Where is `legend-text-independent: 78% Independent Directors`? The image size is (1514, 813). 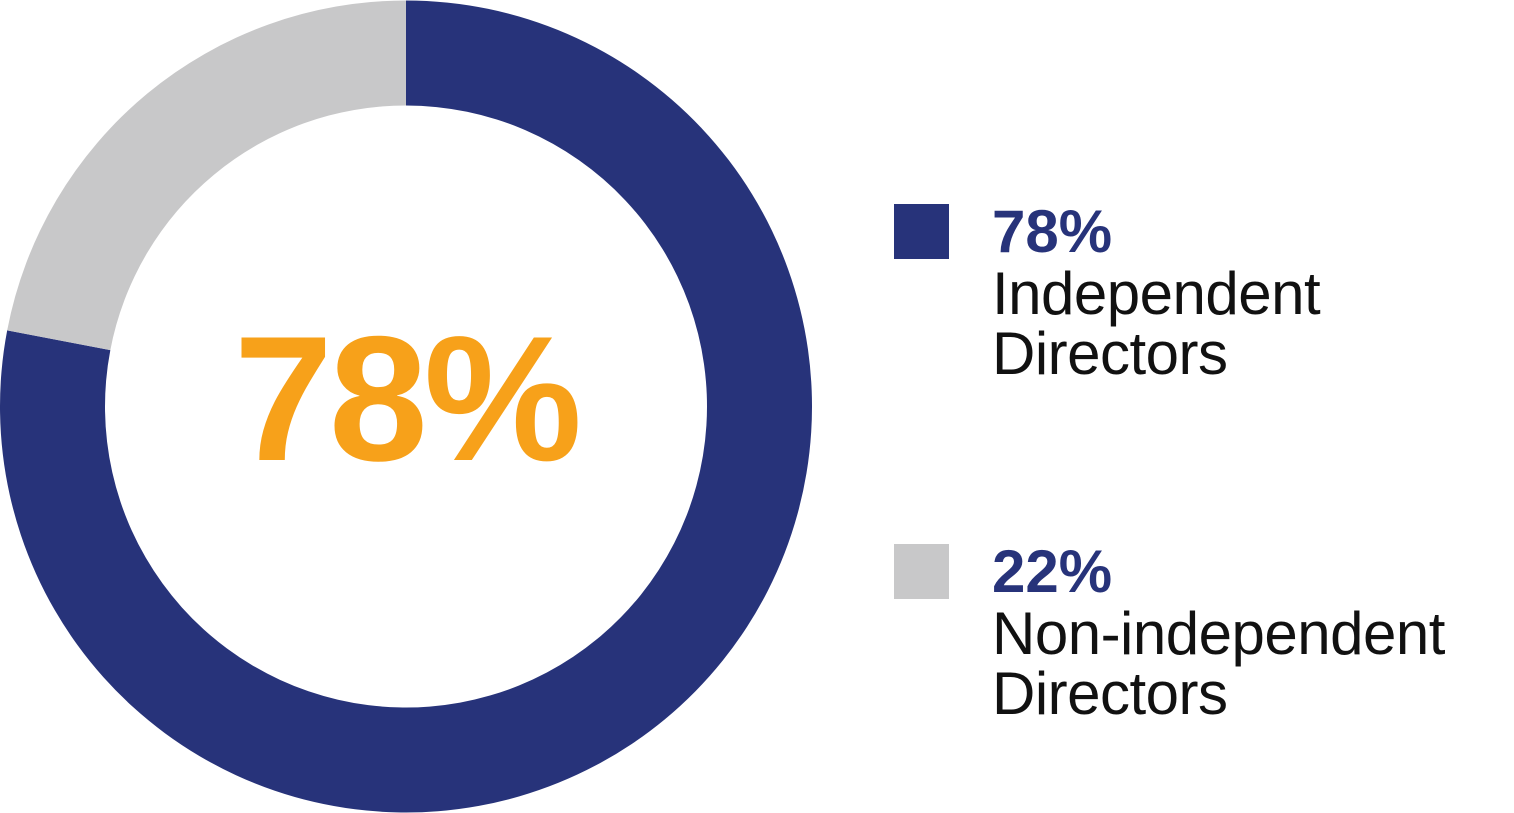
legend-text-independent: 78% Independent Directors is located at coordinates (1253, 292).